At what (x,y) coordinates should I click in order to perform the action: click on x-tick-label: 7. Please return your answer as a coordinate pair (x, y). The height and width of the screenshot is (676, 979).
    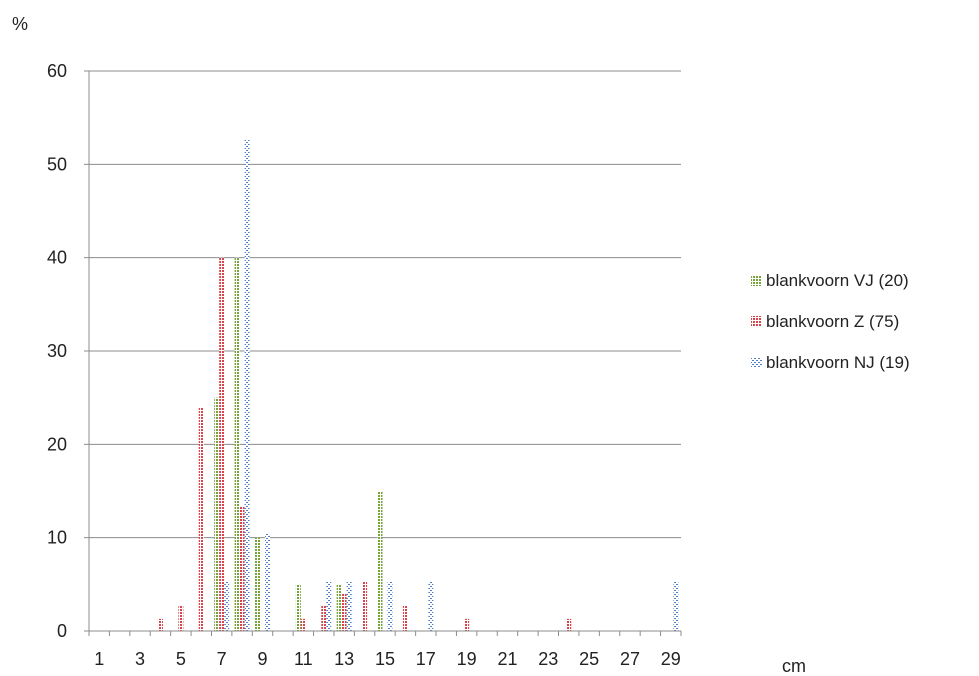
    Looking at the image, I should click on (222, 659).